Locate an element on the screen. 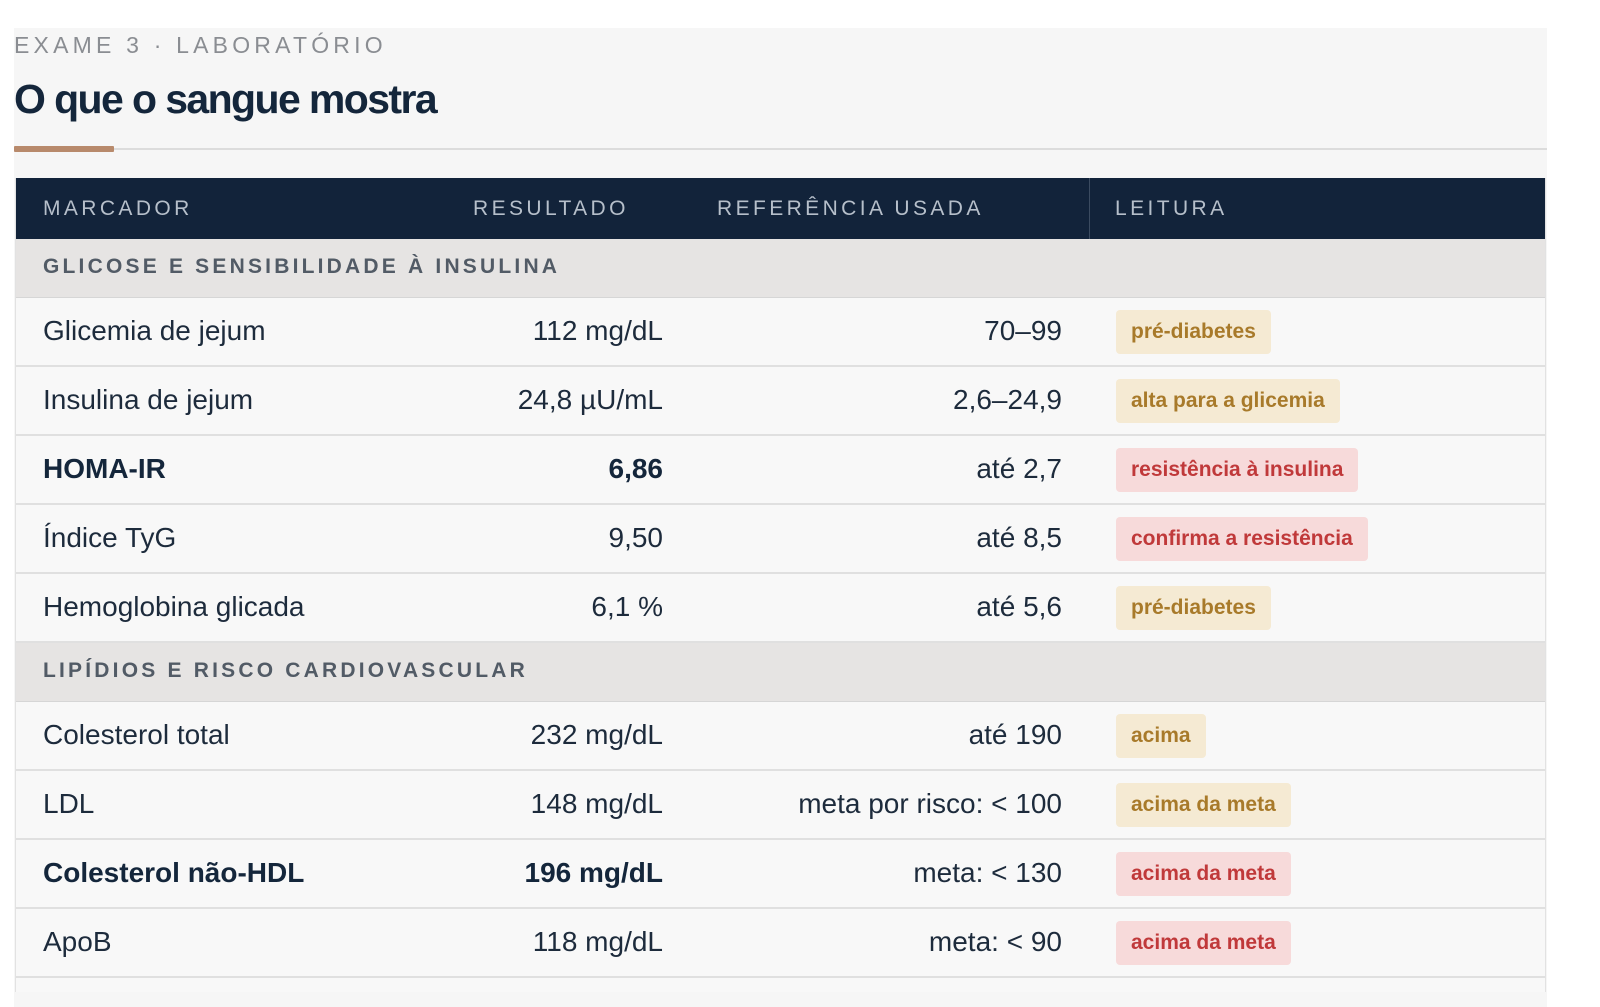 The width and height of the screenshot is (1600, 1007). title-accent-bar is located at coordinates (64, 149).